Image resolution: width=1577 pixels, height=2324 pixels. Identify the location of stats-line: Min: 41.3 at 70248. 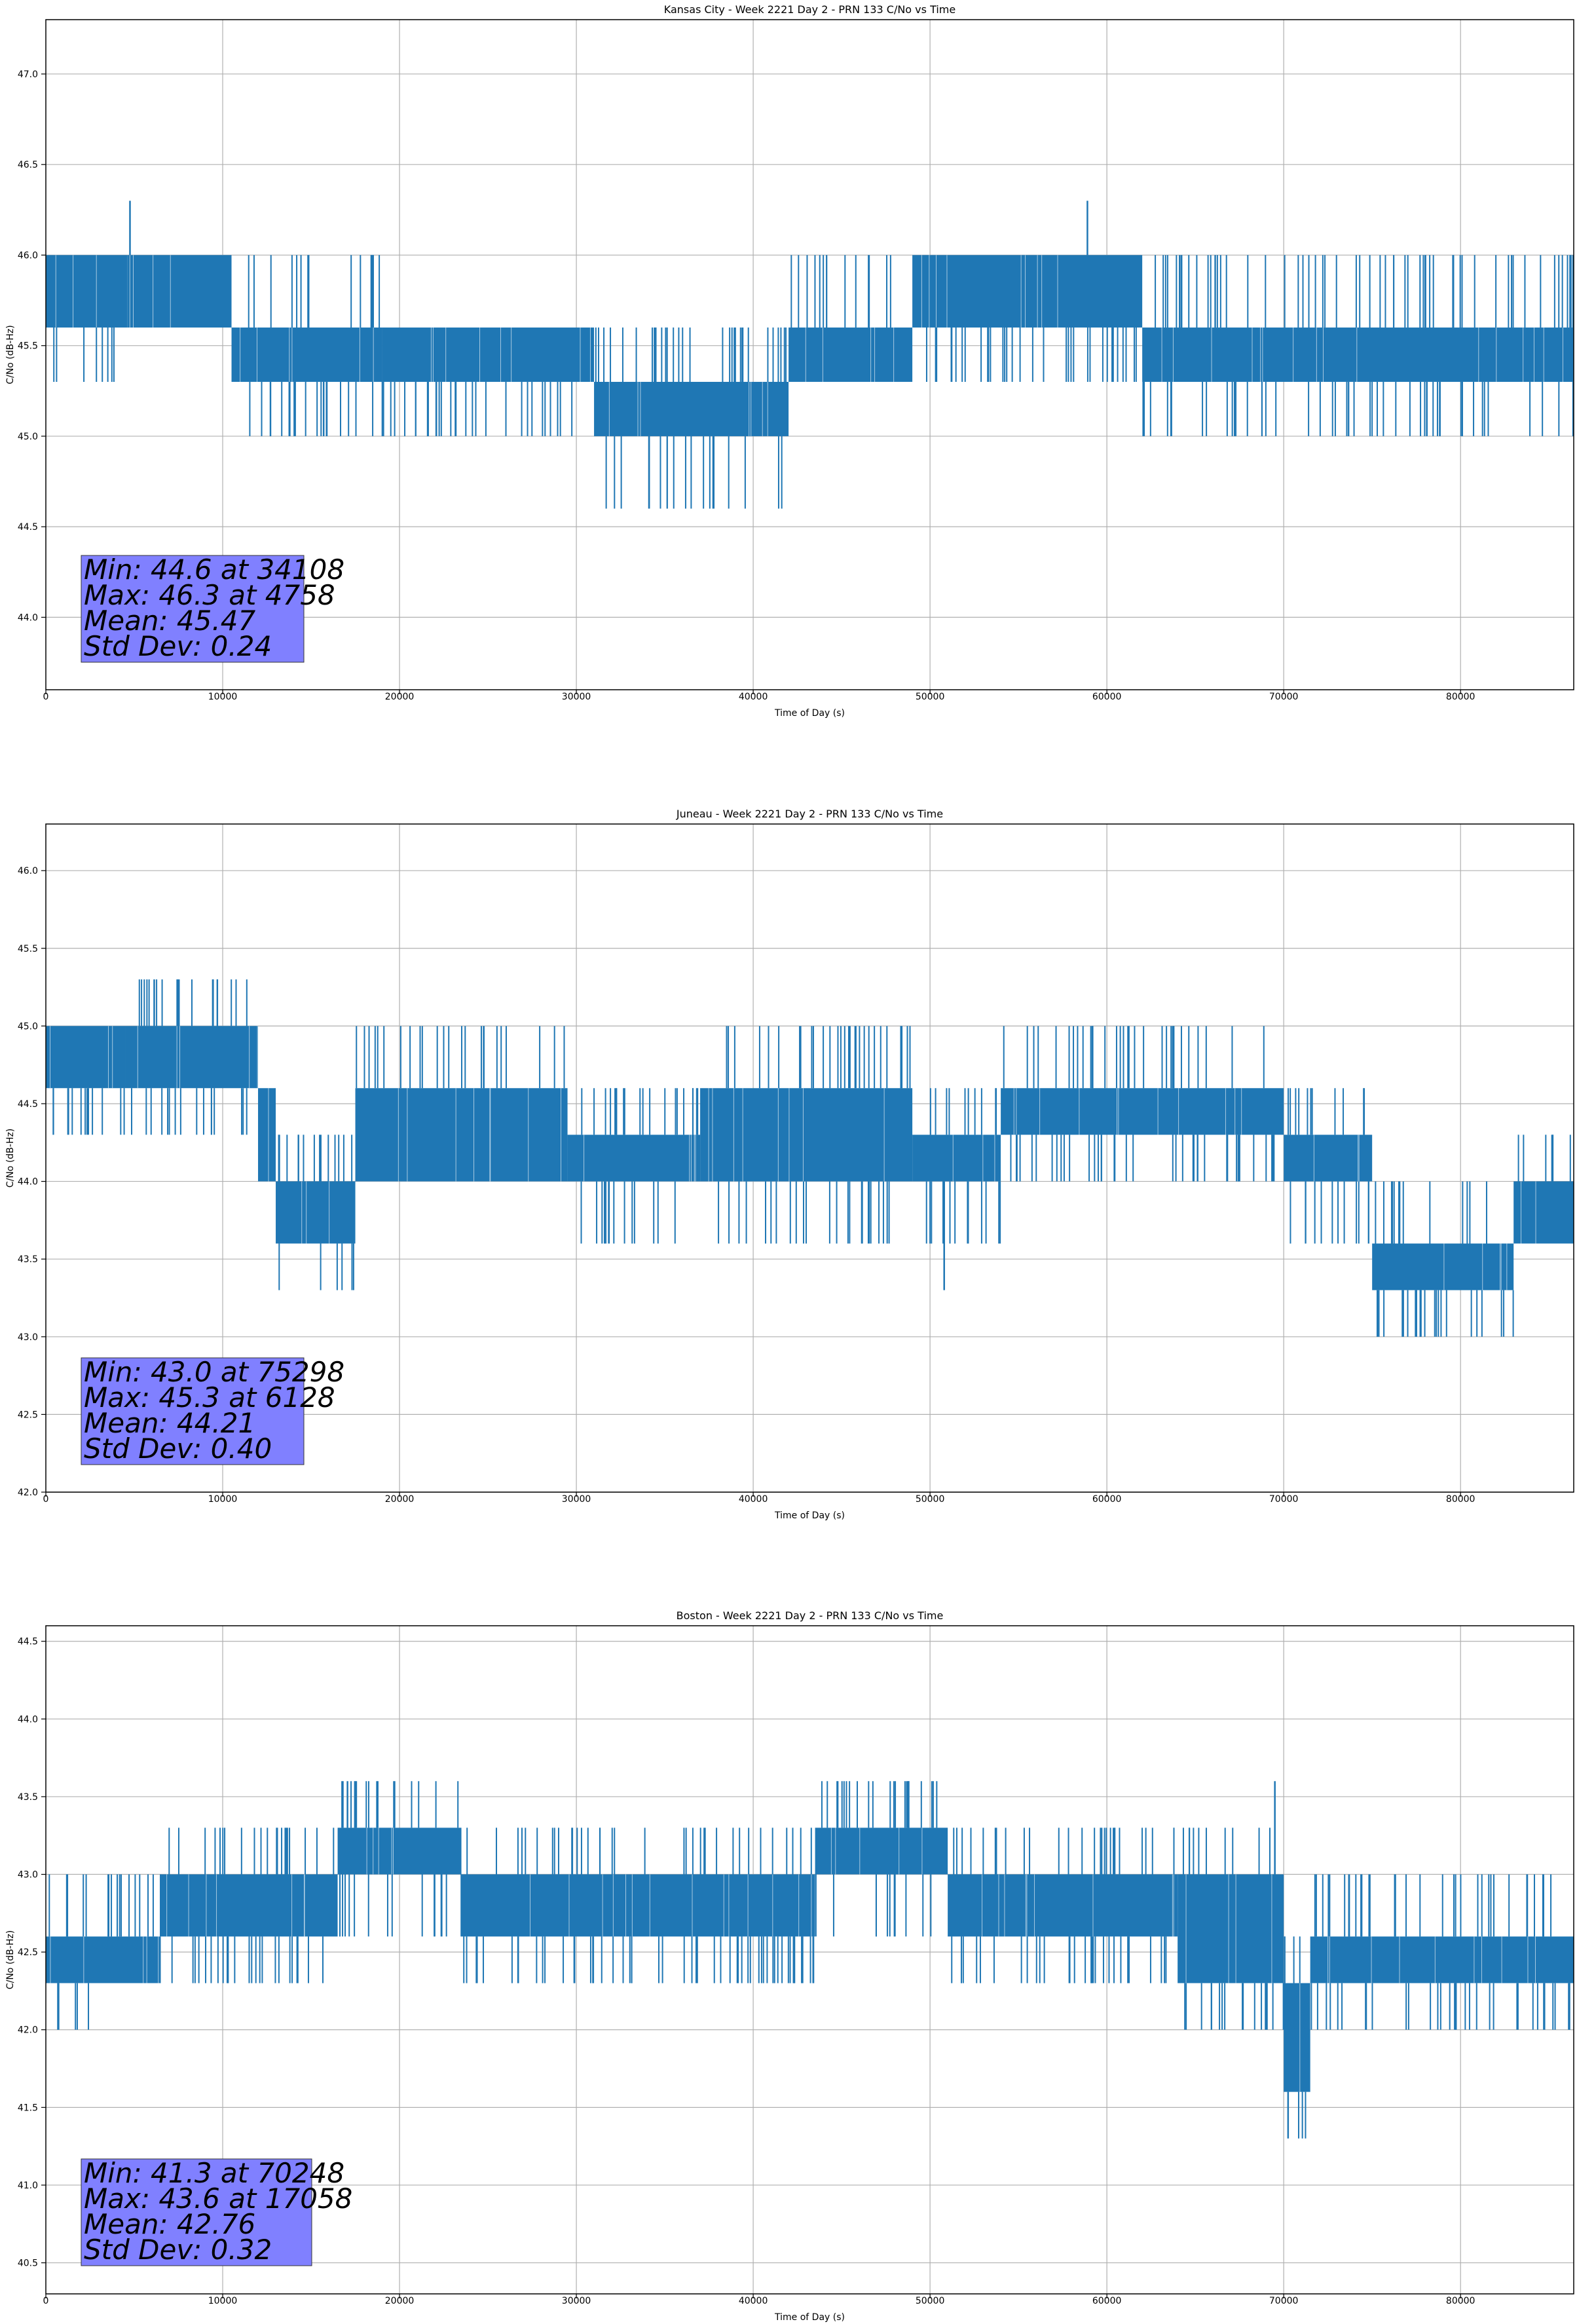
(214, 2173).